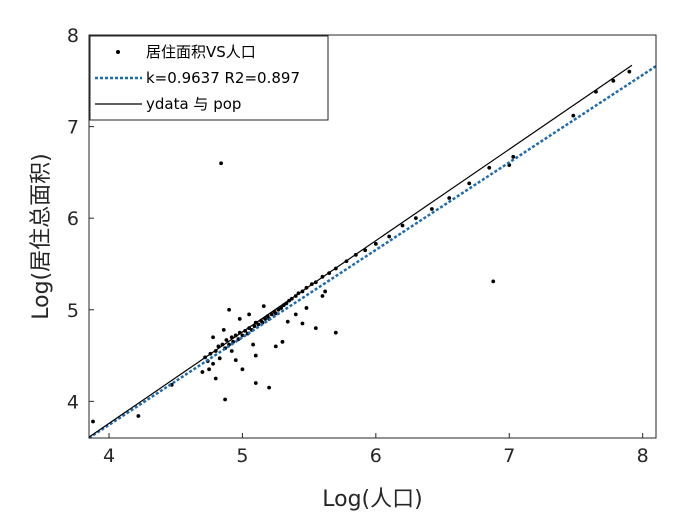 Image resolution: width=679 pixels, height=519 pixels. What do you see at coordinates (201, 52) in the screenshot?
I see `legend-entry-points: 居住面积VS人口` at bounding box center [201, 52].